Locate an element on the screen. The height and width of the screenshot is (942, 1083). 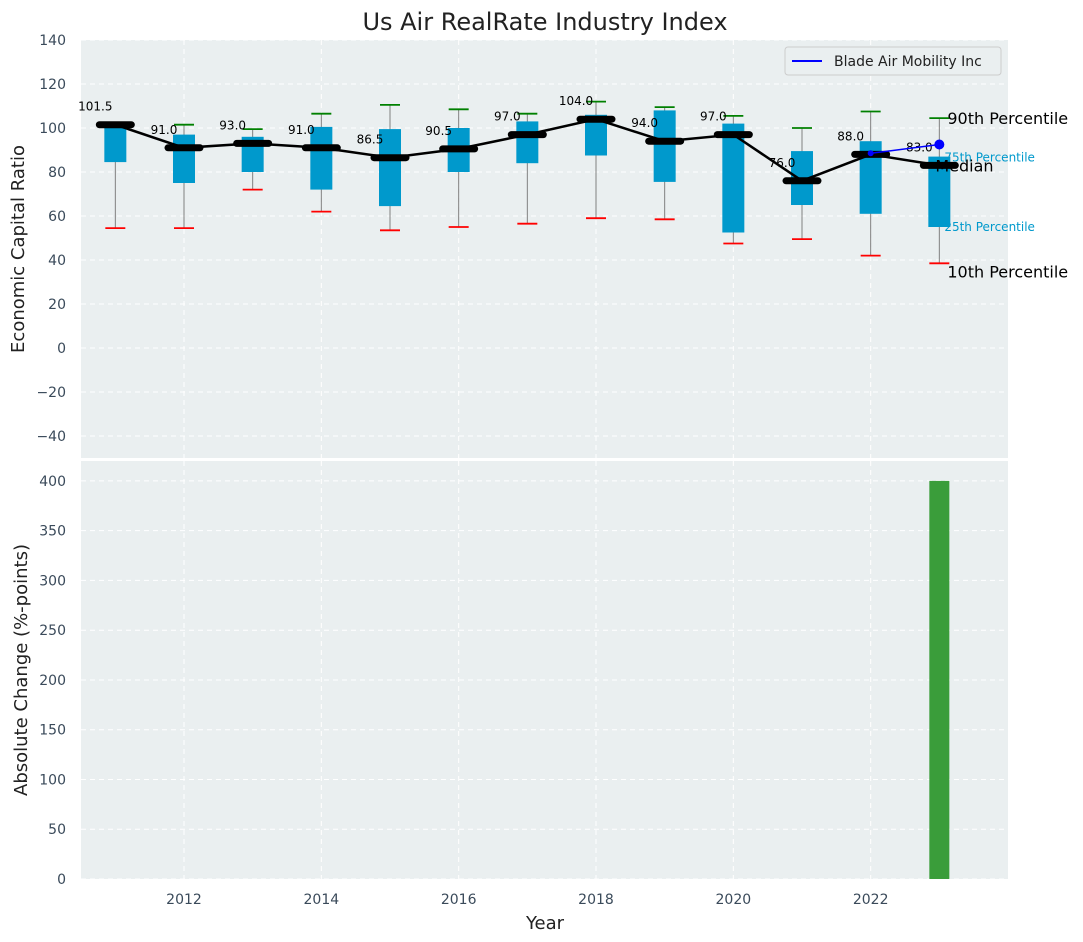
bottom-y-tick-label: 350 is located at coordinates (52, 532).